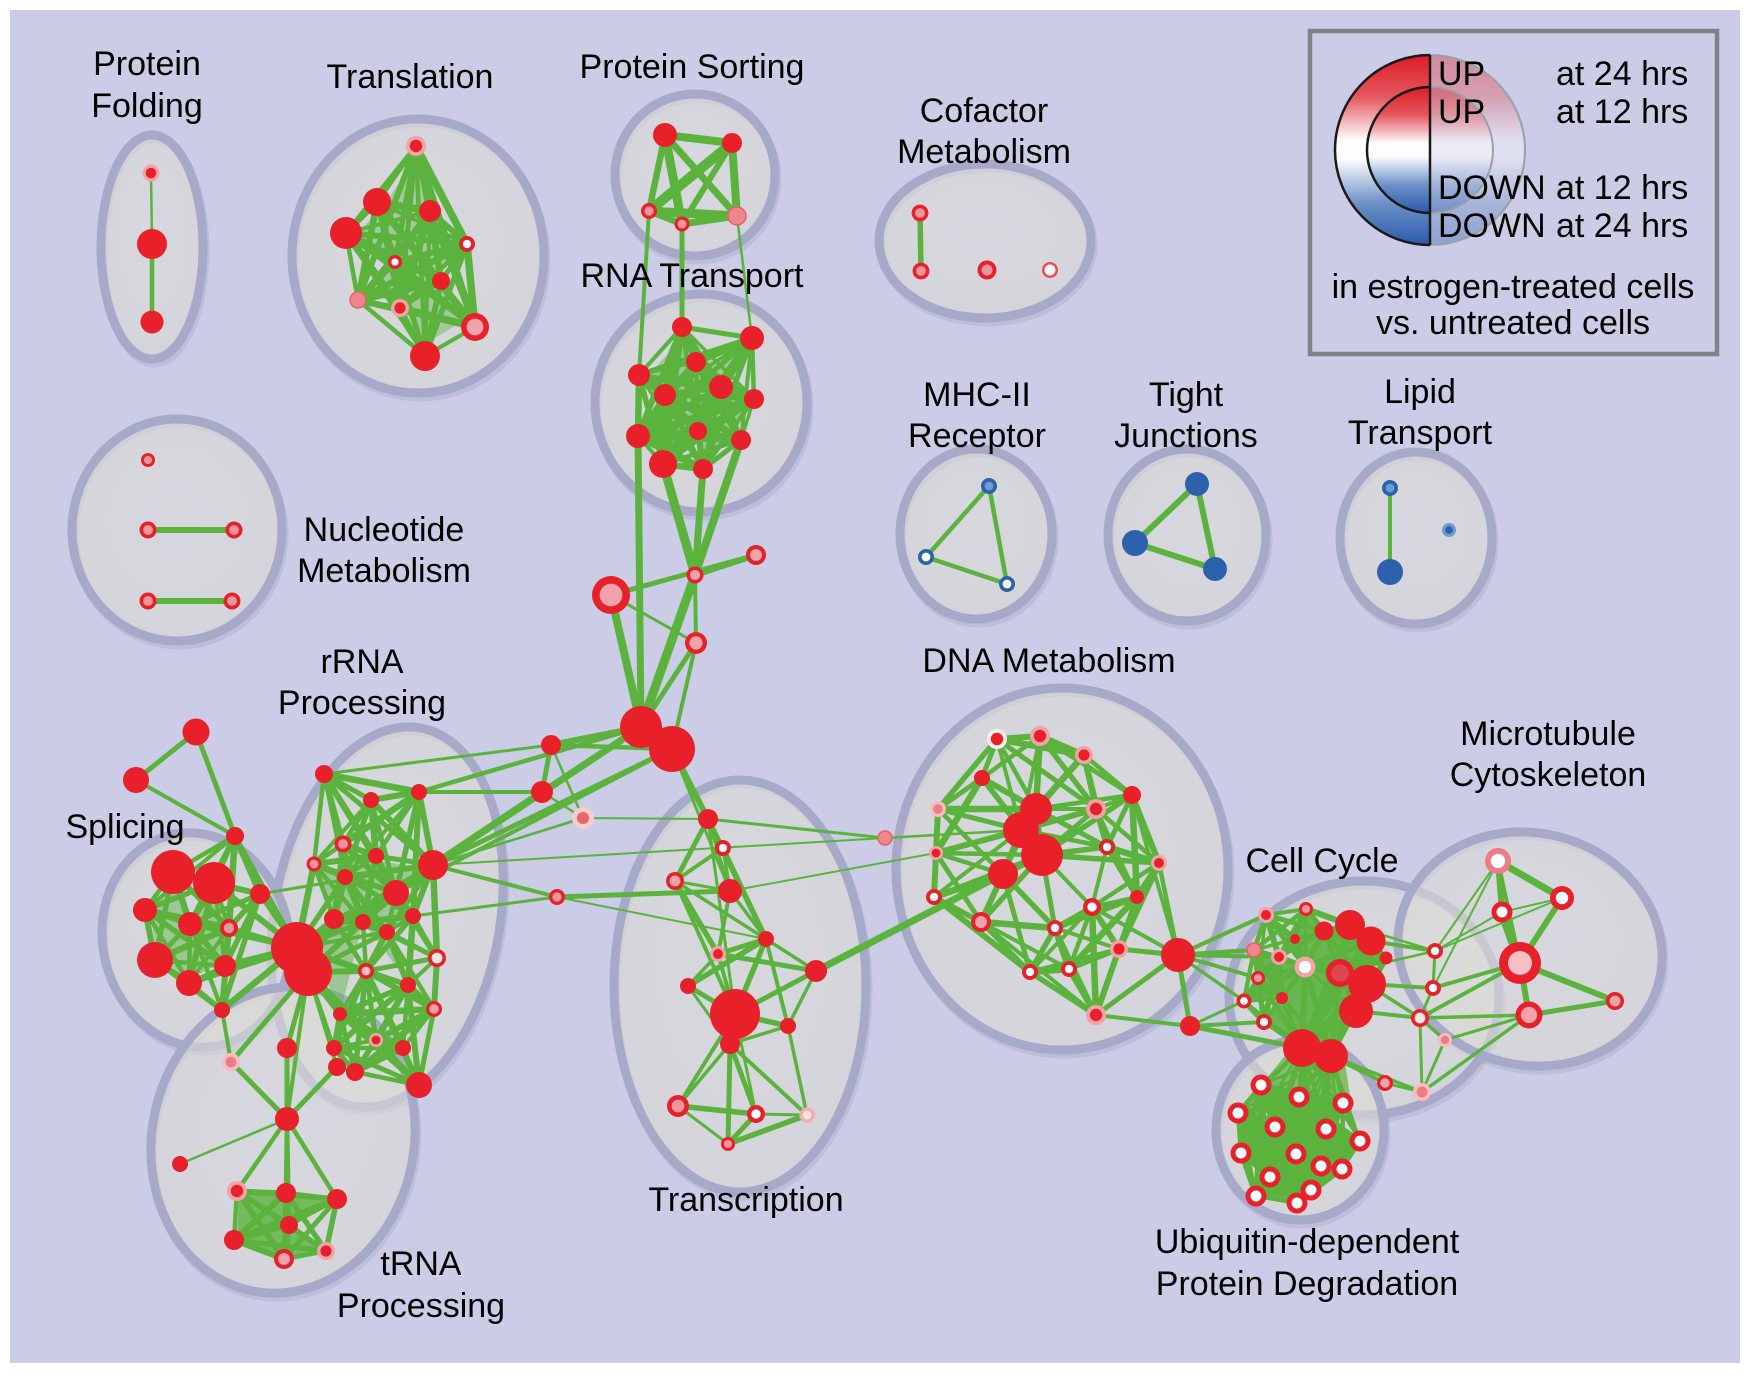  I want to click on svg-text: Splicing, so click(124, 827).